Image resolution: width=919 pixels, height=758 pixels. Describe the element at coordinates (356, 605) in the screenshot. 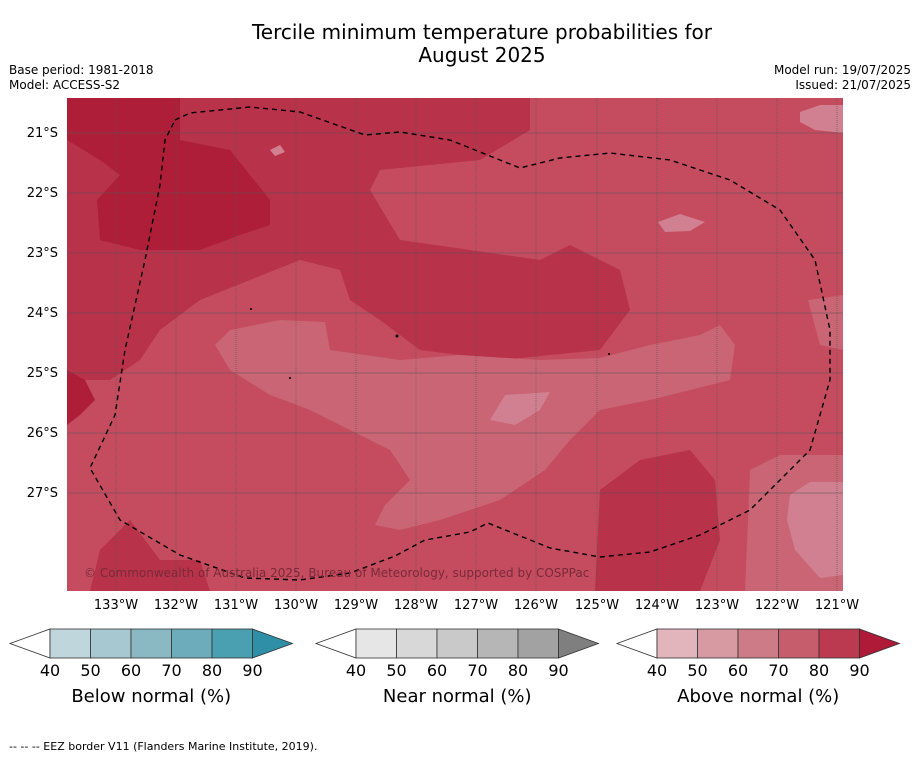

I see `lon-label: 129°W` at that location.